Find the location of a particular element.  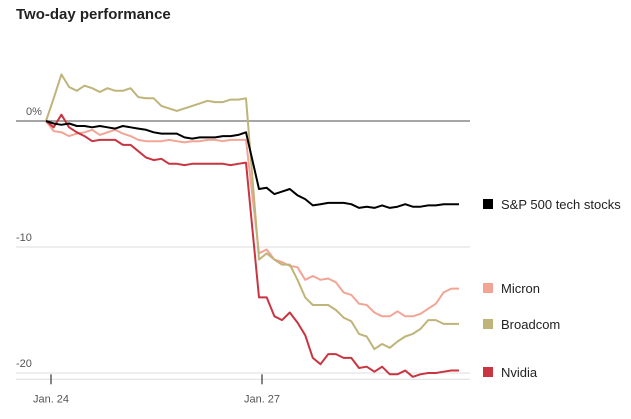

series-line-s-p-500-tech-stocks is located at coordinates (252, 164).